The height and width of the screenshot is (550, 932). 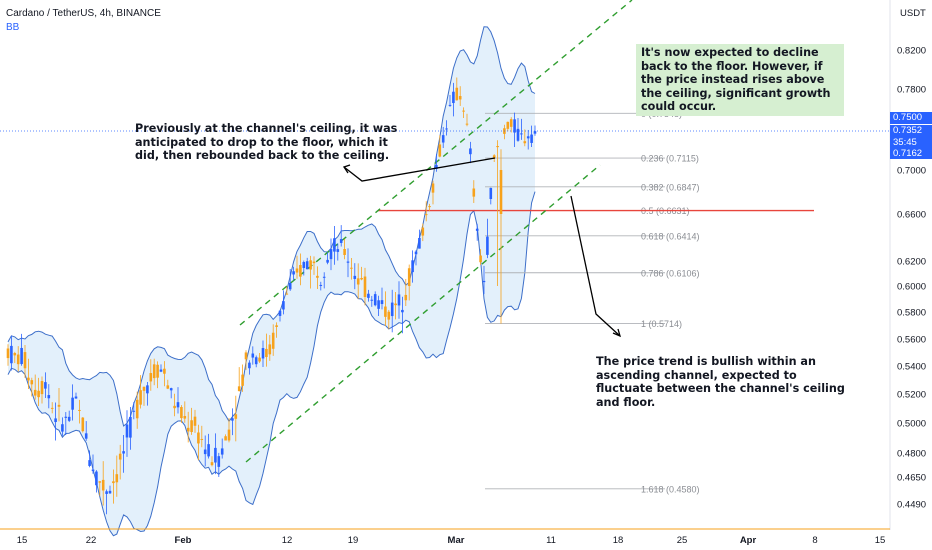 What do you see at coordinates (911, 171) in the screenshot?
I see `price-tick-label: 0.7000` at bounding box center [911, 171].